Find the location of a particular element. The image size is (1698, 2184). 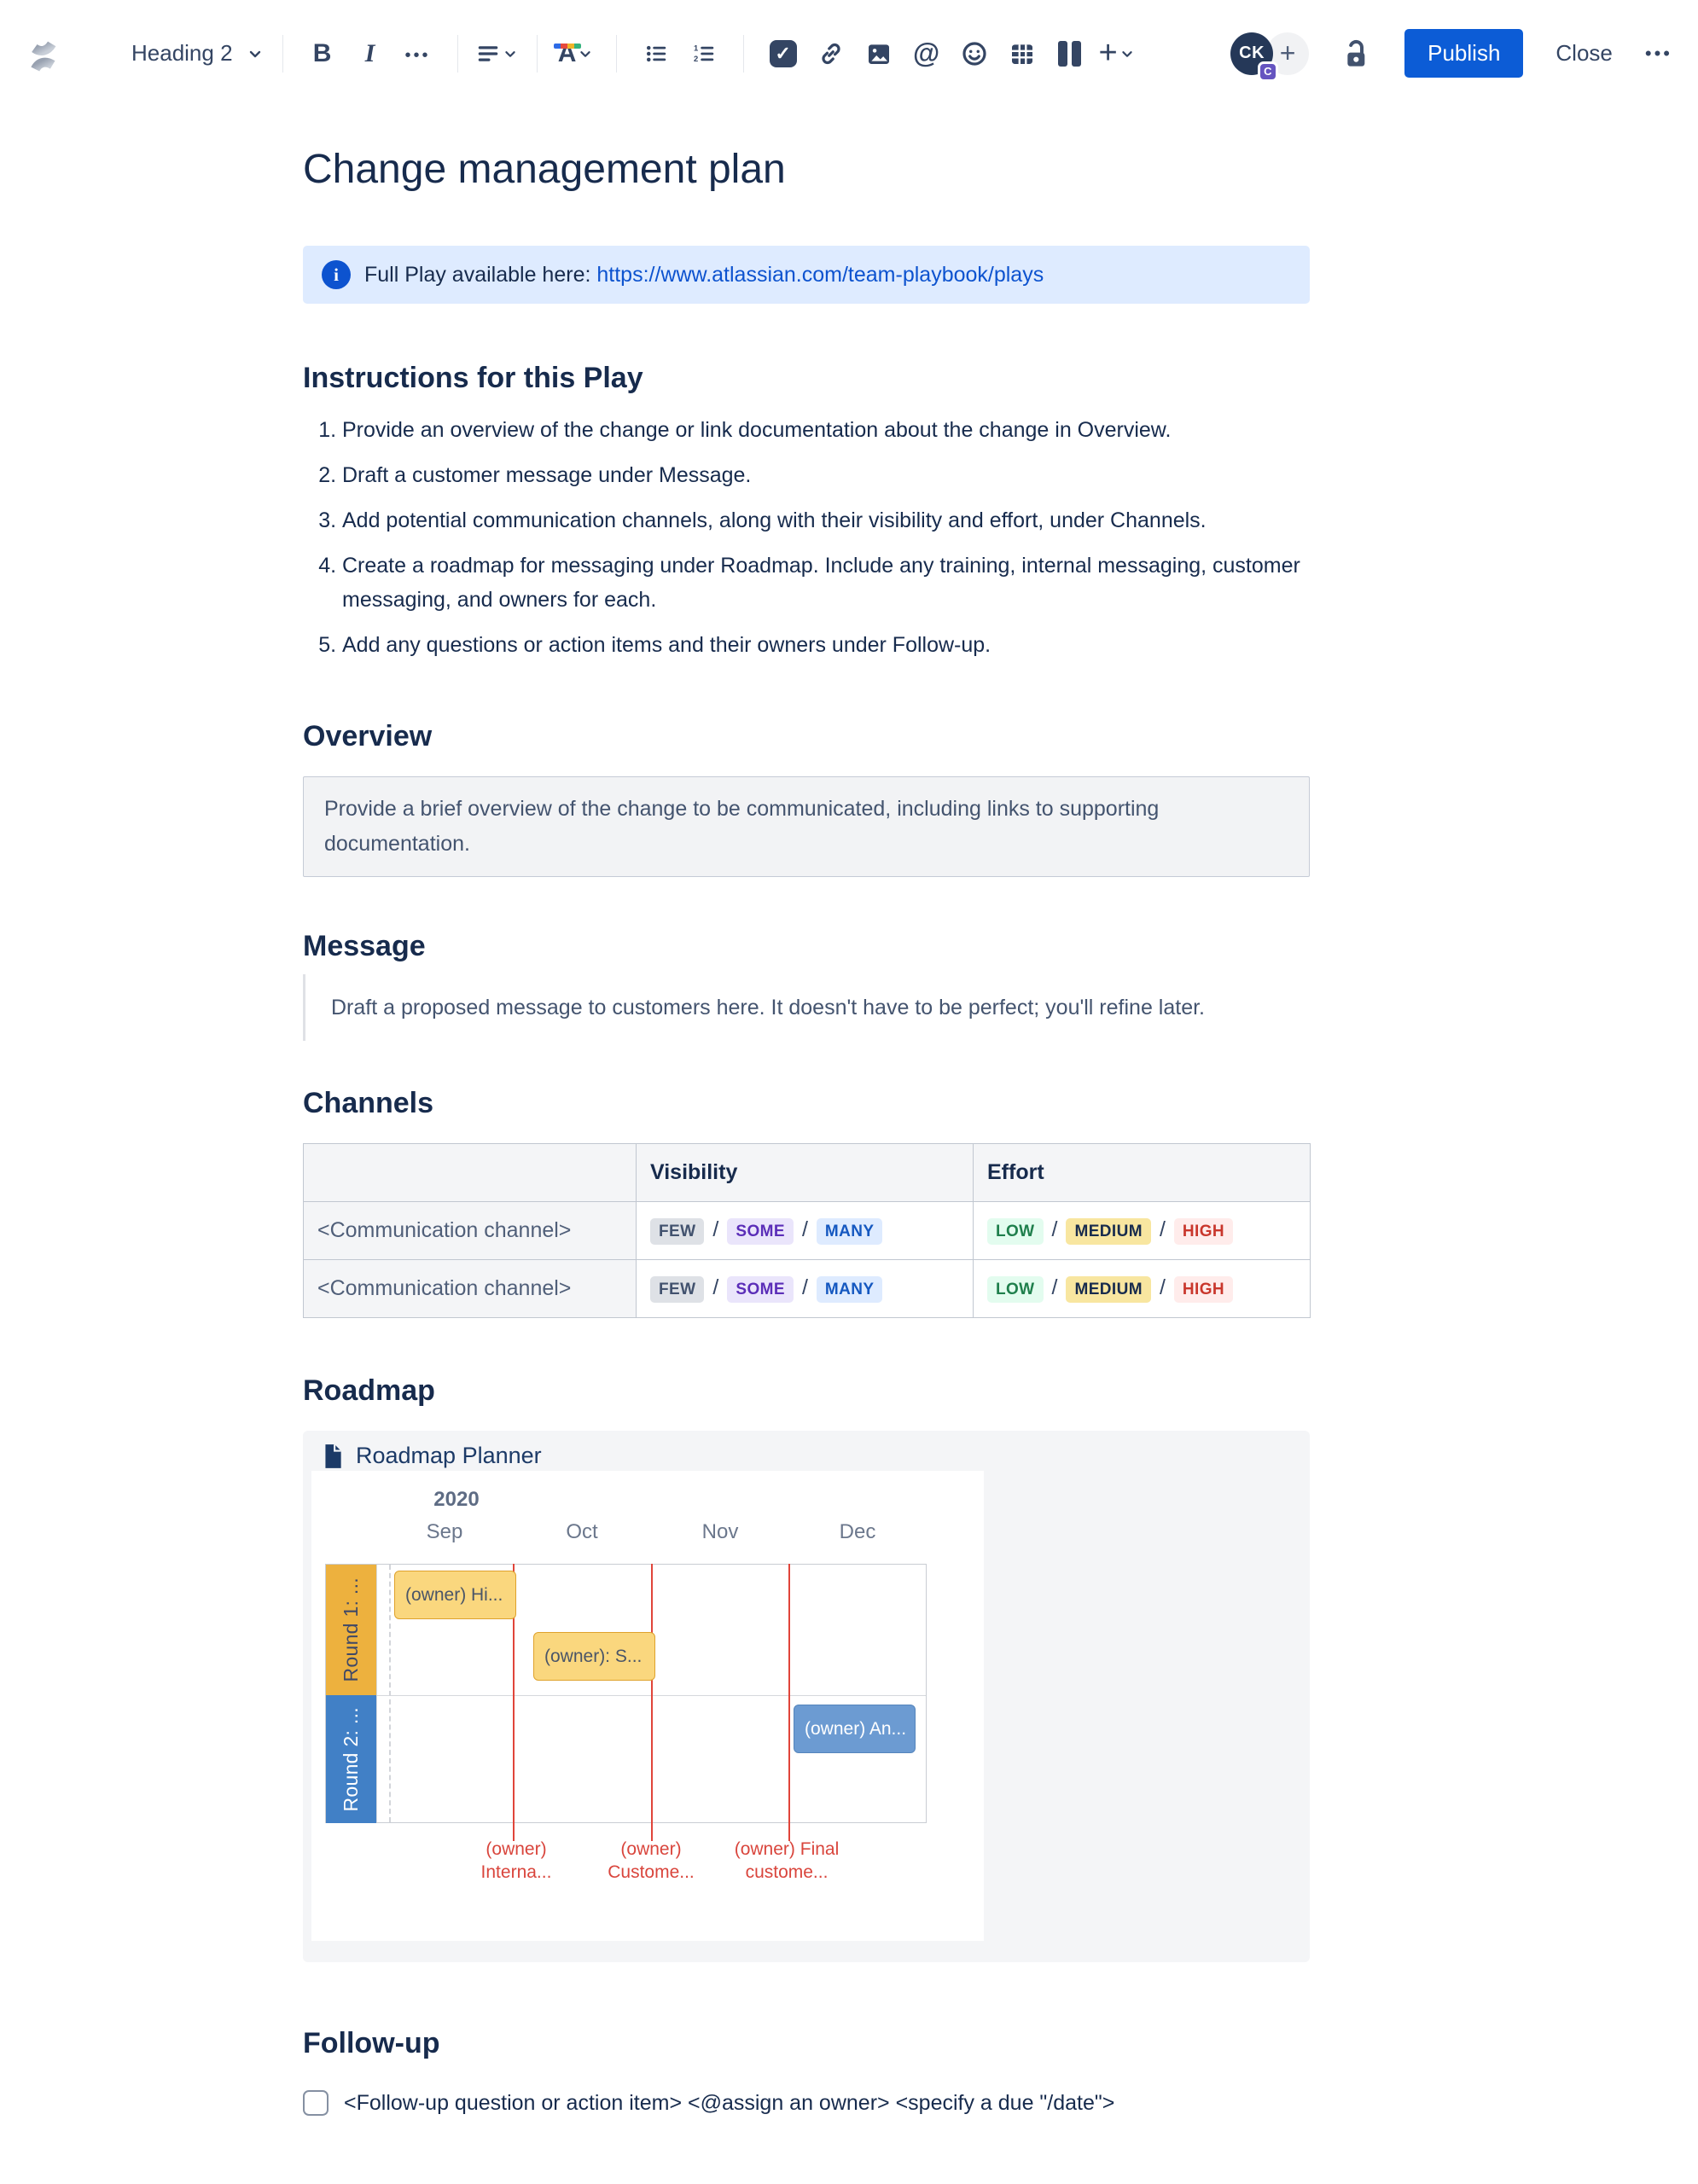

bold-button: B is located at coordinates (322, 52).